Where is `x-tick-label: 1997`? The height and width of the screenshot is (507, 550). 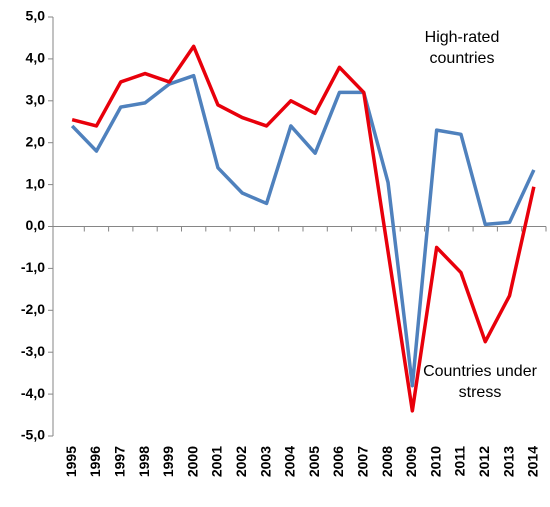 x-tick-label: 1997 is located at coordinates (119, 461).